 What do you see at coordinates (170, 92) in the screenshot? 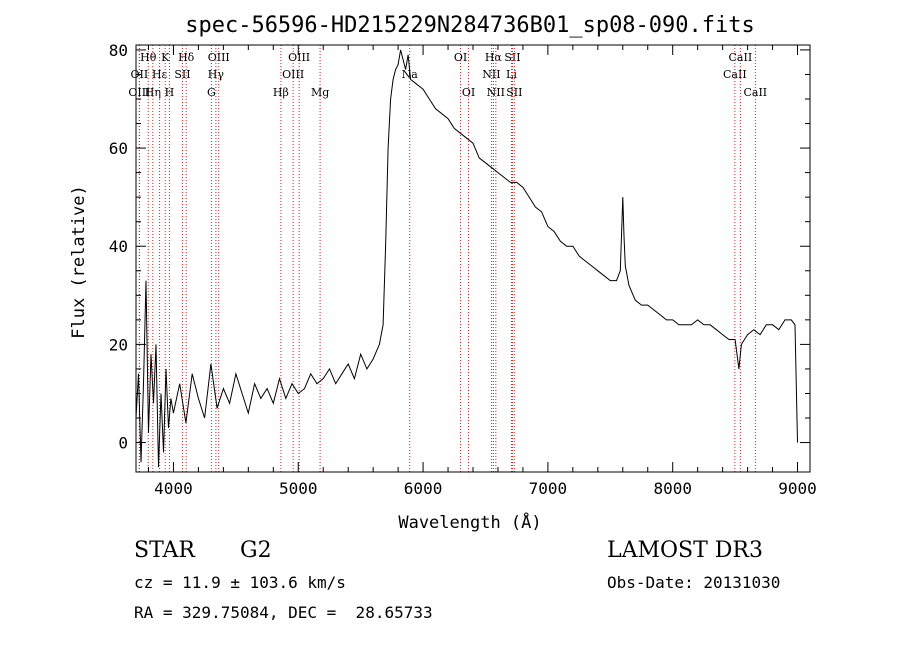
I see `line-label: H` at bounding box center [170, 92].